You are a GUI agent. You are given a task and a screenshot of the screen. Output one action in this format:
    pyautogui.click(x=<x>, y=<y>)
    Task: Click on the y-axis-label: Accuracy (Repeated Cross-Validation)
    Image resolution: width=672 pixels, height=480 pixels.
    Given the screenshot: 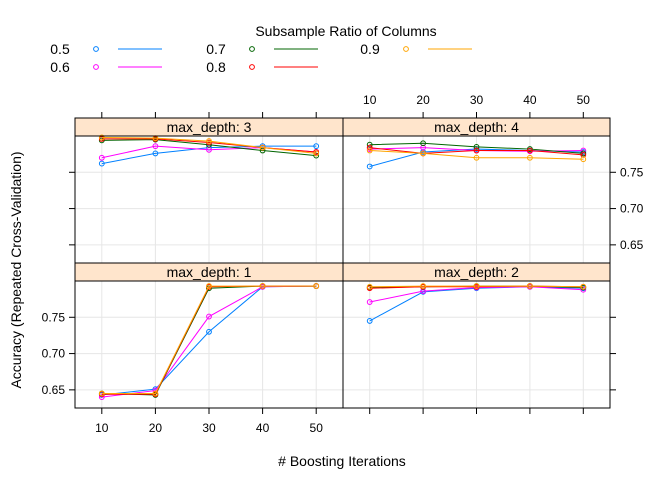 What is the action you would take?
    pyautogui.click(x=16, y=269)
    